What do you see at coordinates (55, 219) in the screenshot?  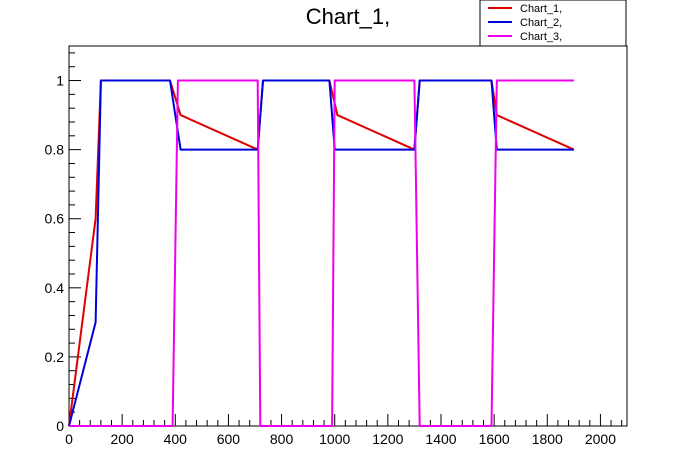 I see `y-tick-label: 0.6` at bounding box center [55, 219].